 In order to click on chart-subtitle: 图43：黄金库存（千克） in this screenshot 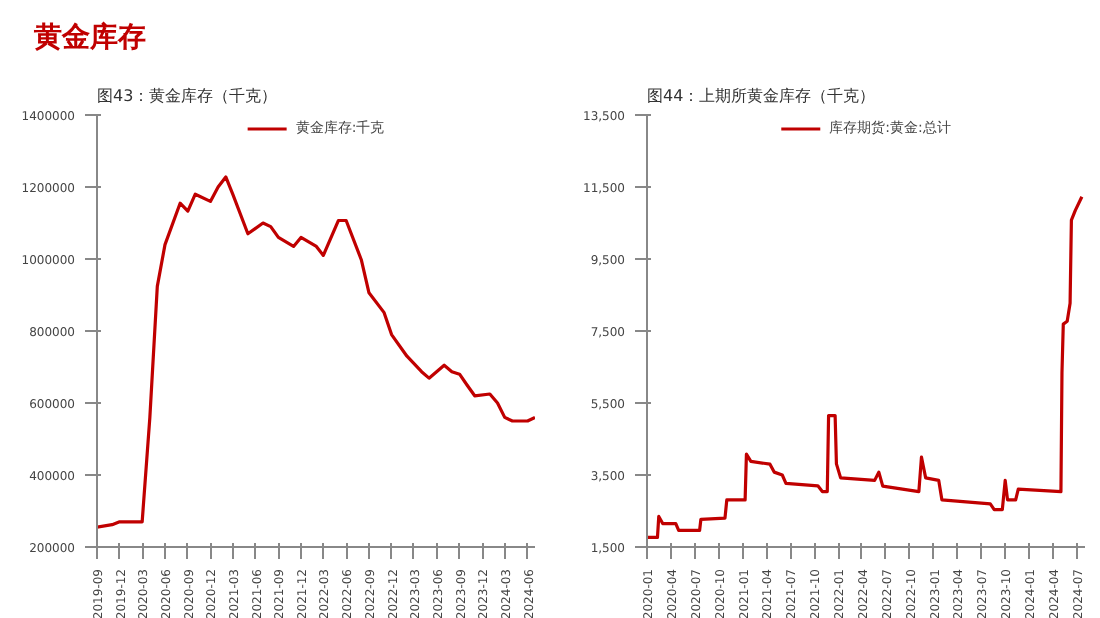, I will do `click(187, 96)`.